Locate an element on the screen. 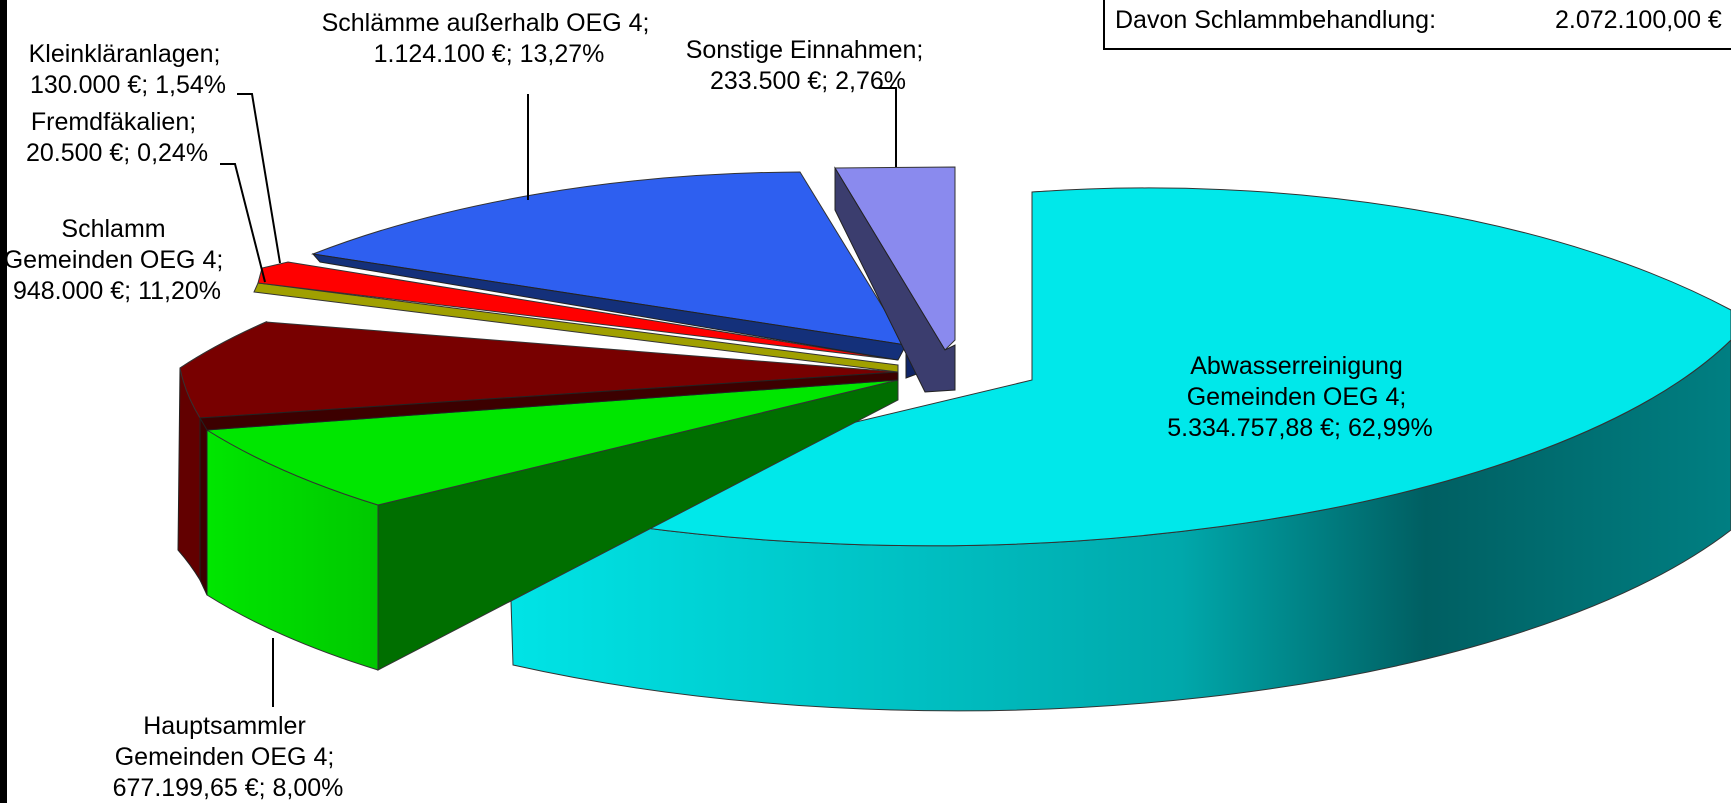  pie-slice-hauptsammler is located at coordinates (552, 525).